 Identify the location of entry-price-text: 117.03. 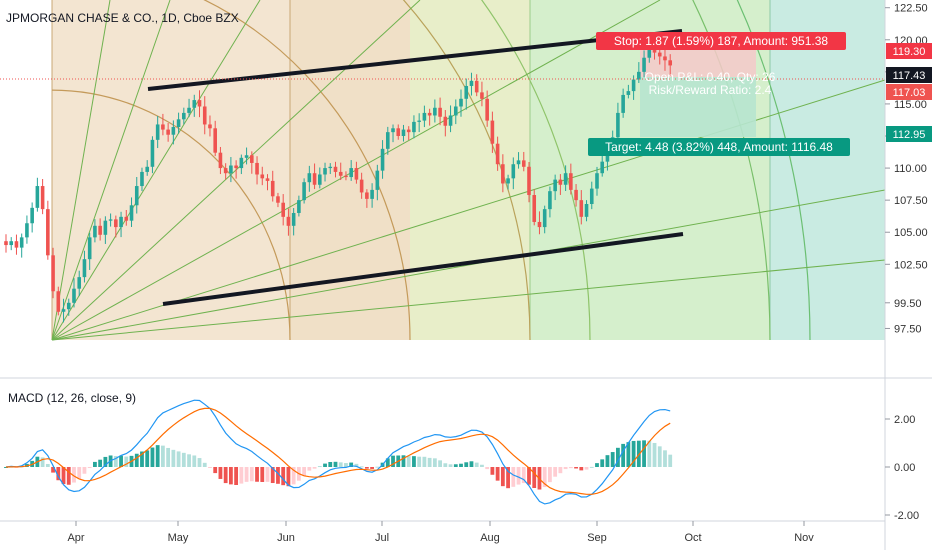
(909, 93).